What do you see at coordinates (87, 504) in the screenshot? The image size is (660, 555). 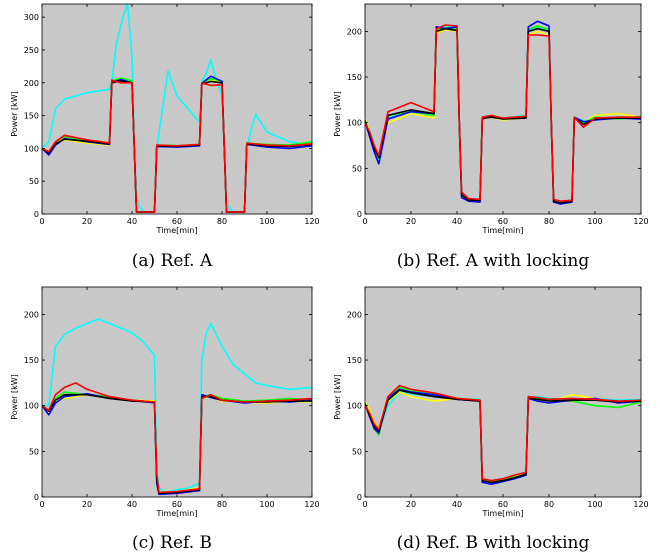 I see `x-tick-label-c: 20` at bounding box center [87, 504].